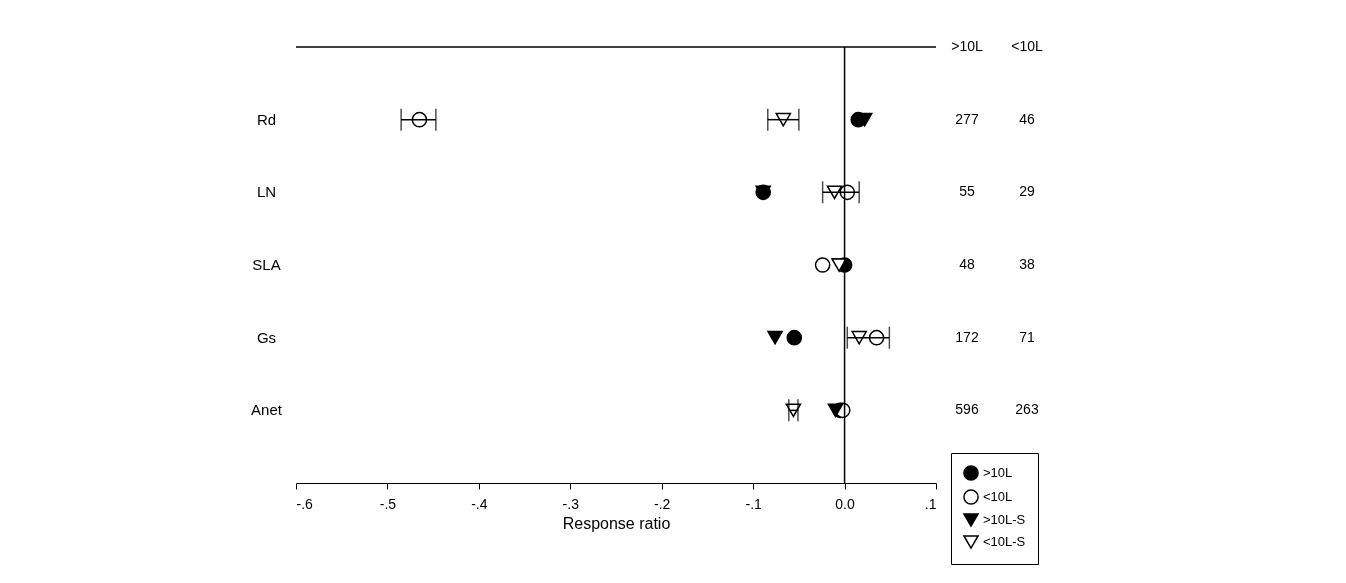  What do you see at coordinates (967, 46) in the screenshot?
I see `text: >10L` at bounding box center [967, 46].